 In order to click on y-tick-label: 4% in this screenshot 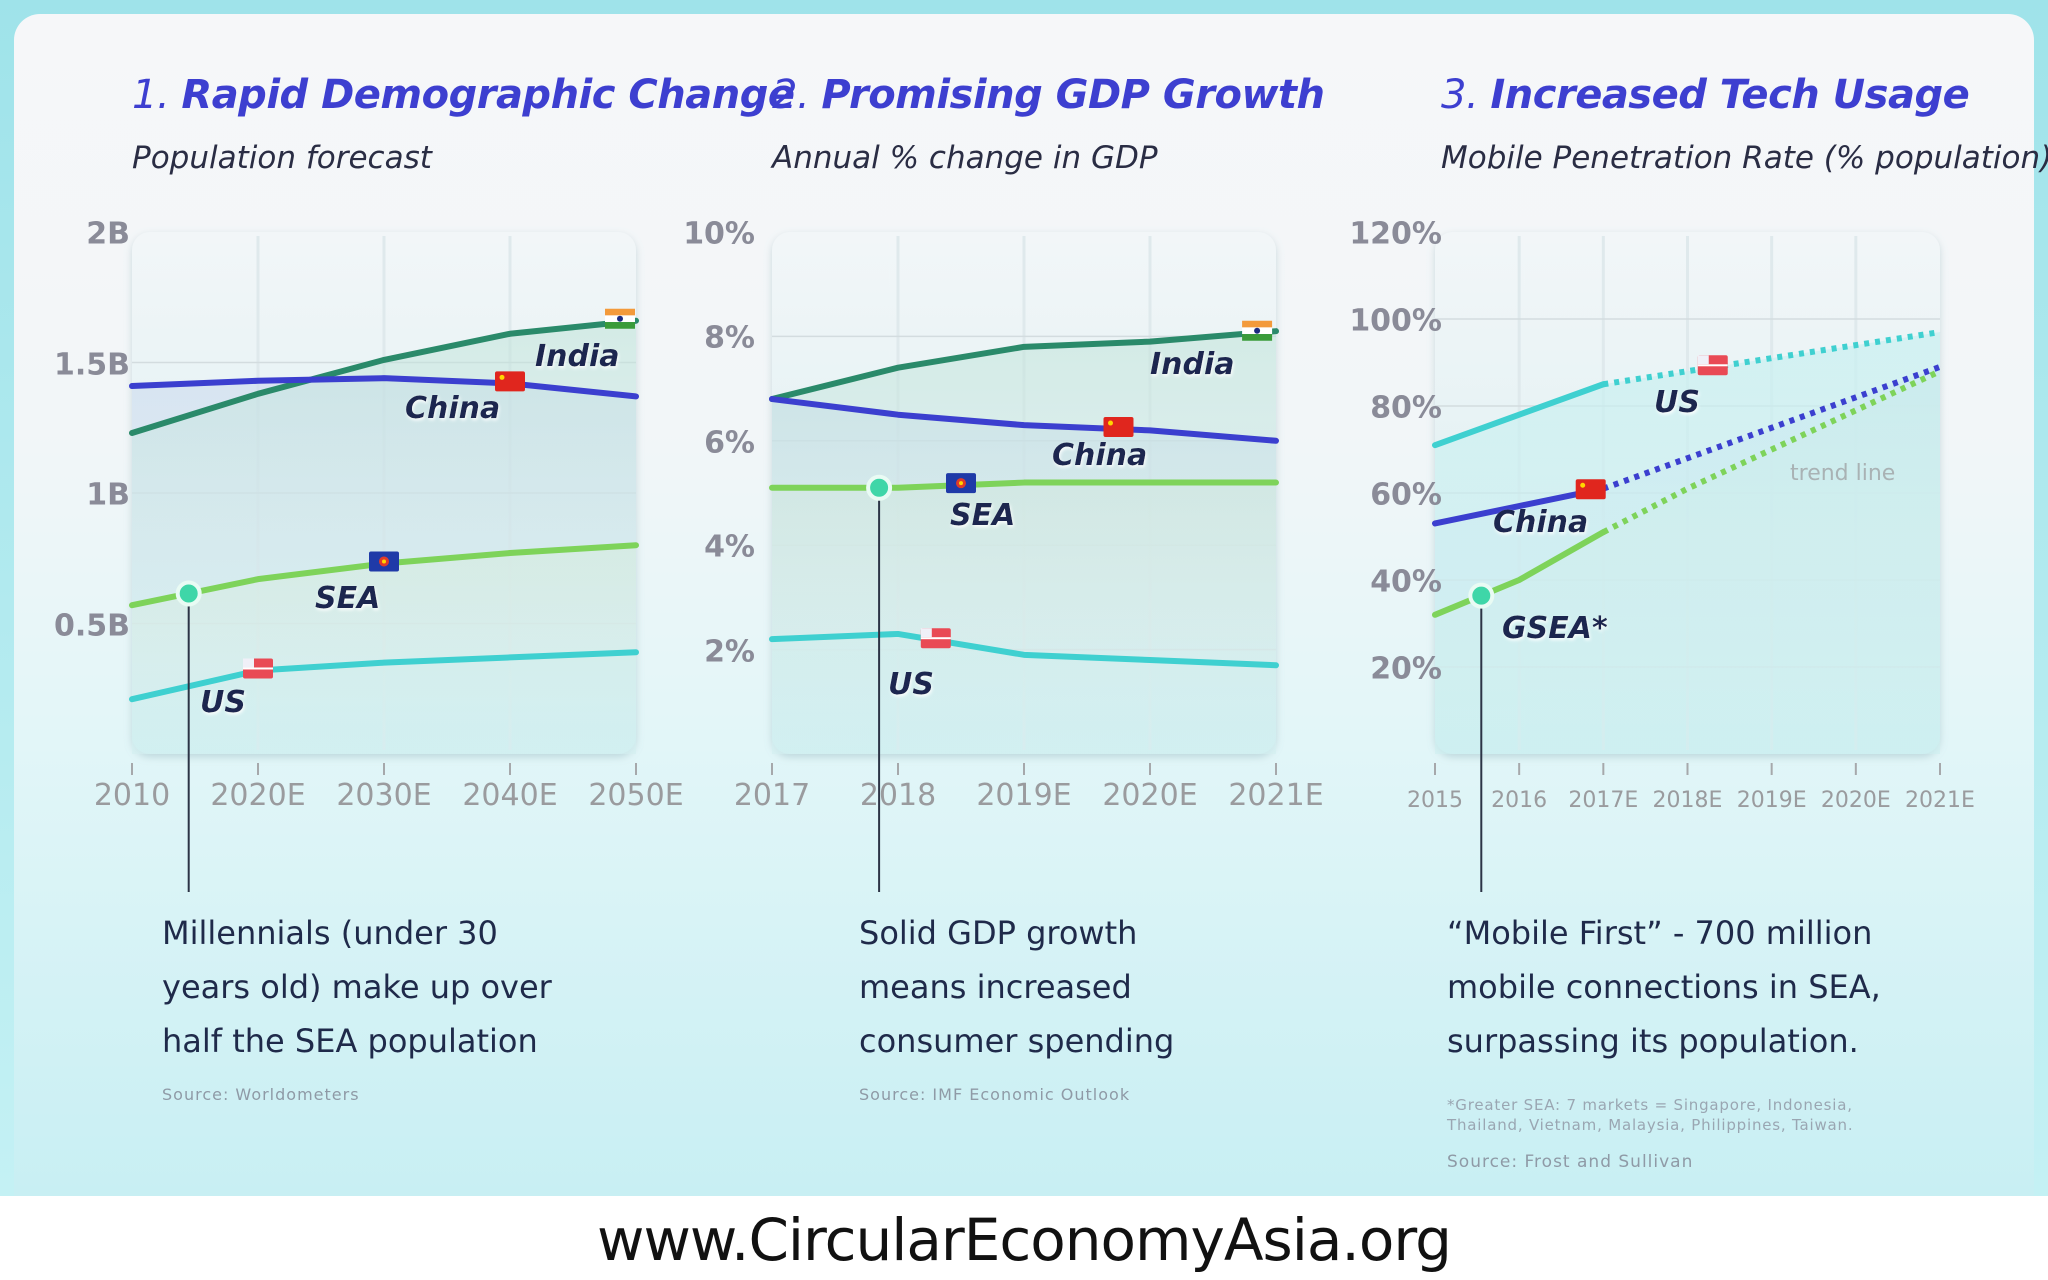, I will do `click(729, 547)`.